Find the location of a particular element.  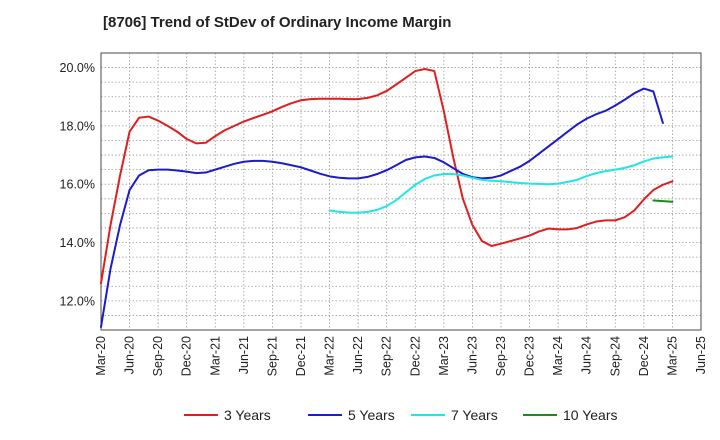

y-tick-label: 18.0% is located at coordinates (77, 126).